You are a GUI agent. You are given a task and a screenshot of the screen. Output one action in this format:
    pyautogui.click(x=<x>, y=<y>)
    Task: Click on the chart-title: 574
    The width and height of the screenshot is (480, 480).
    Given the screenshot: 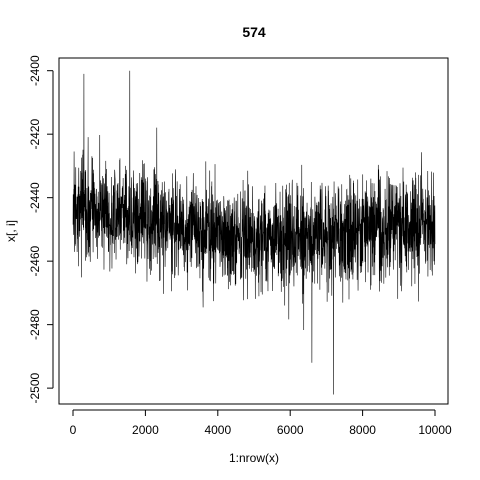 What is the action you would take?
    pyautogui.click(x=254, y=32)
    